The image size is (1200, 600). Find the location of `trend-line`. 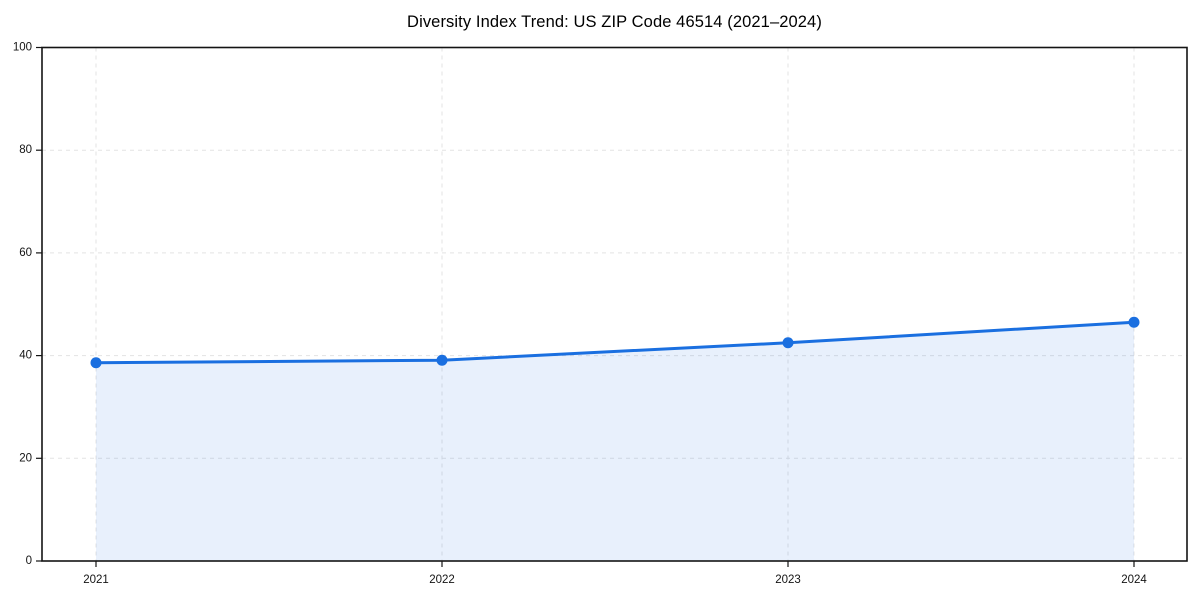

trend-line is located at coordinates (615, 342).